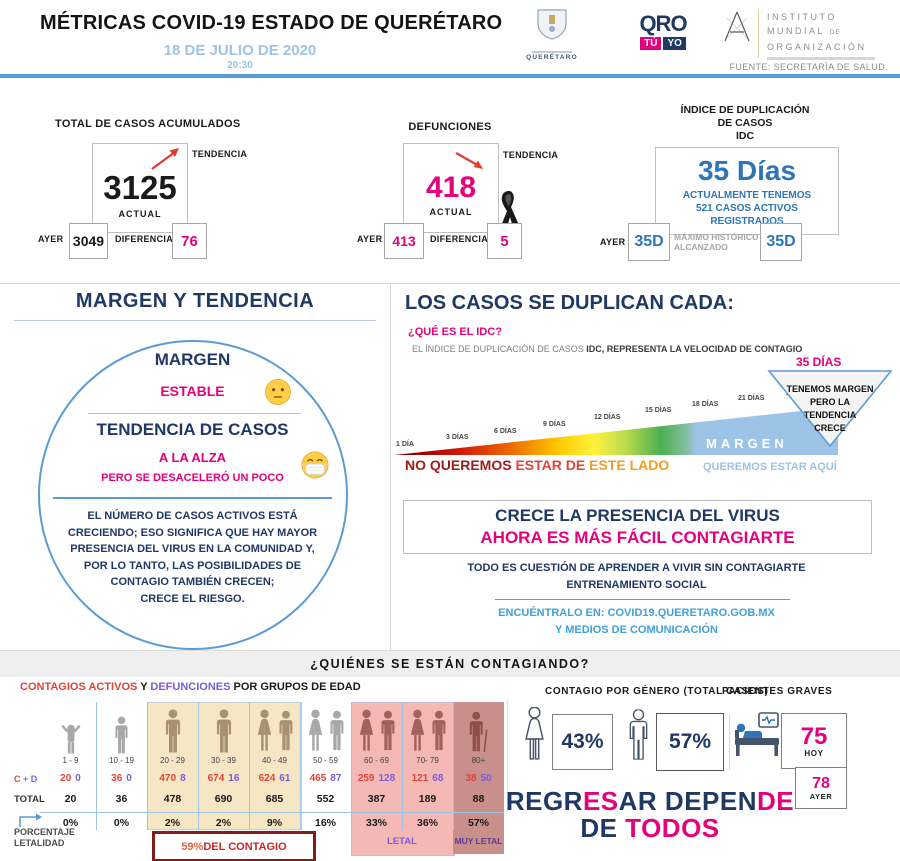 The width and height of the screenshot is (900, 861). Describe the element at coordinates (478, 841) in the screenshot. I see `muy-letal-label: MUY LETAL` at that location.